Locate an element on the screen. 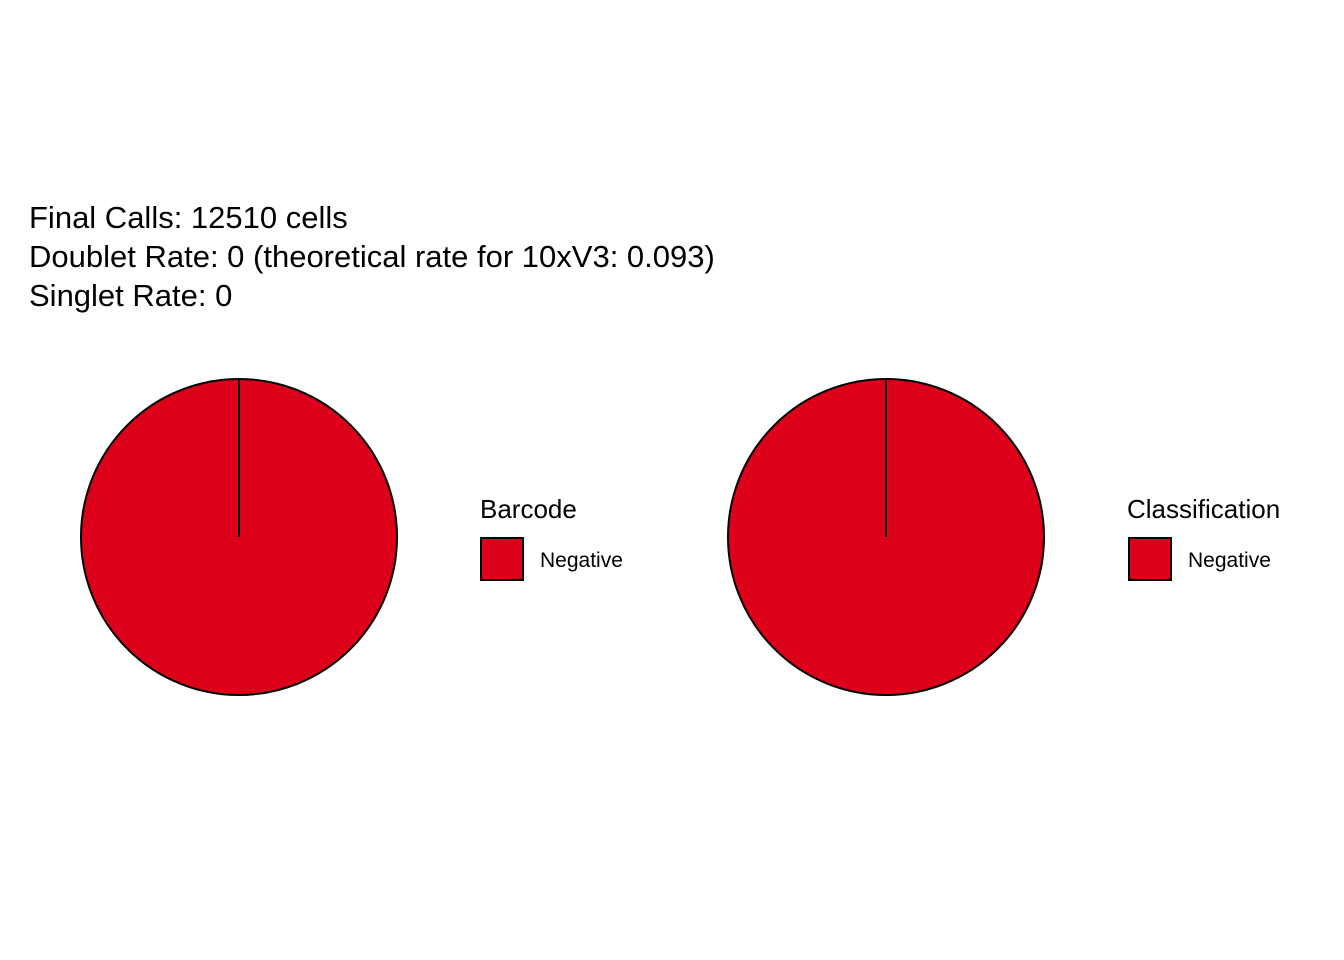 This screenshot has width=1344, height=960. legend-label-classification-negative: Negative is located at coordinates (1229, 560).